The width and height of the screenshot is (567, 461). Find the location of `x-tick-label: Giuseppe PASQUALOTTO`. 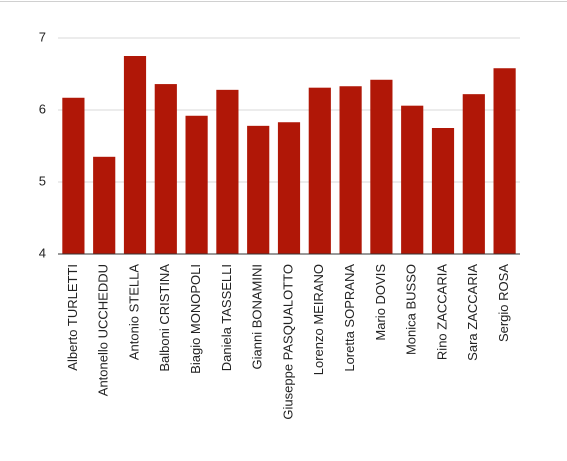

x-tick-label: Giuseppe PASQUALOTTO is located at coordinates (287, 342).